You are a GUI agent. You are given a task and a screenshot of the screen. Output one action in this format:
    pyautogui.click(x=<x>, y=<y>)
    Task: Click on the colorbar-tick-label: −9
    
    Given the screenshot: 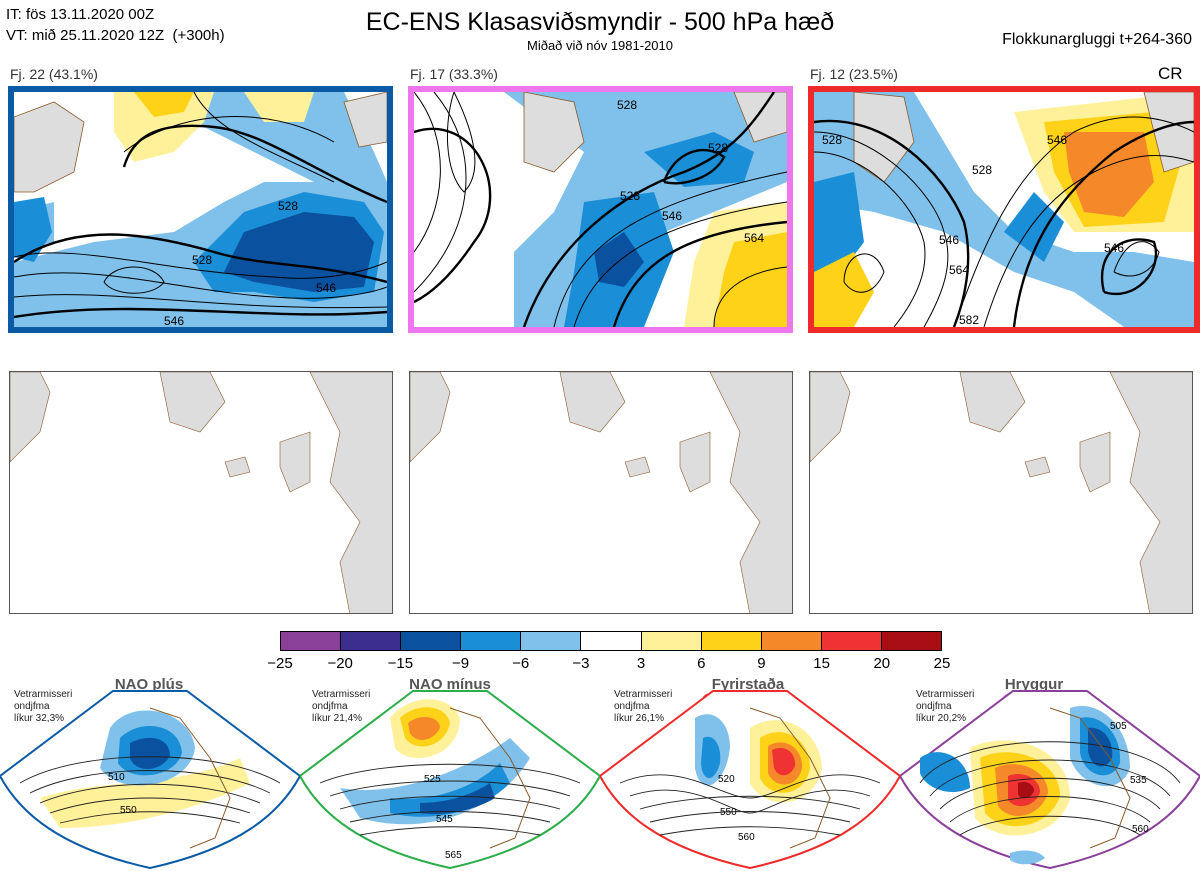 What is the action you would take?
    pyautogui.click(x=460, y=663)
    